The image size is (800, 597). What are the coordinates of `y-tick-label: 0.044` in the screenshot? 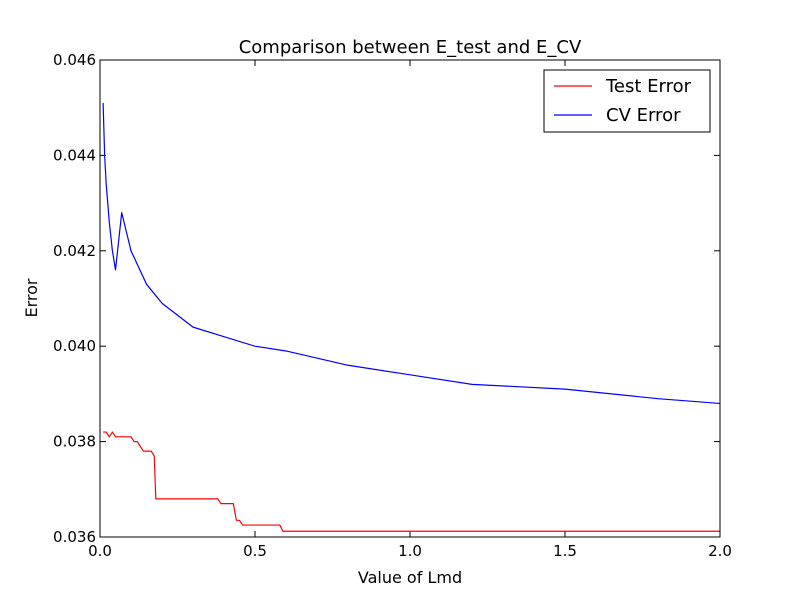 It's located at (74, 155).